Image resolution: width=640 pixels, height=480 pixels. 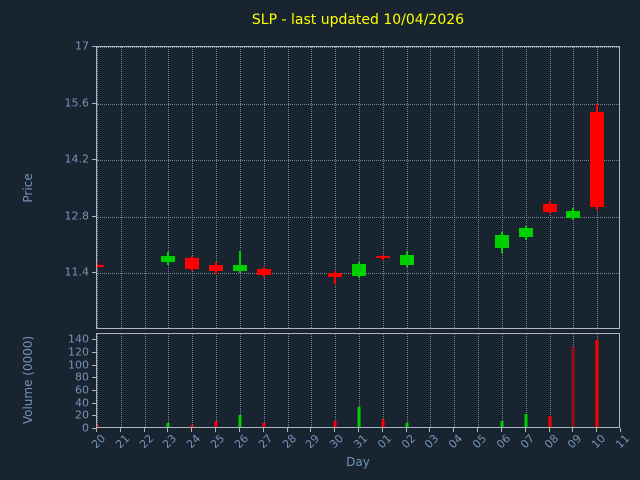 What do you see at coordinates (242, 442) in the screenshot?
I see `x-tick-label: 26` at bounding box center [242, 442].